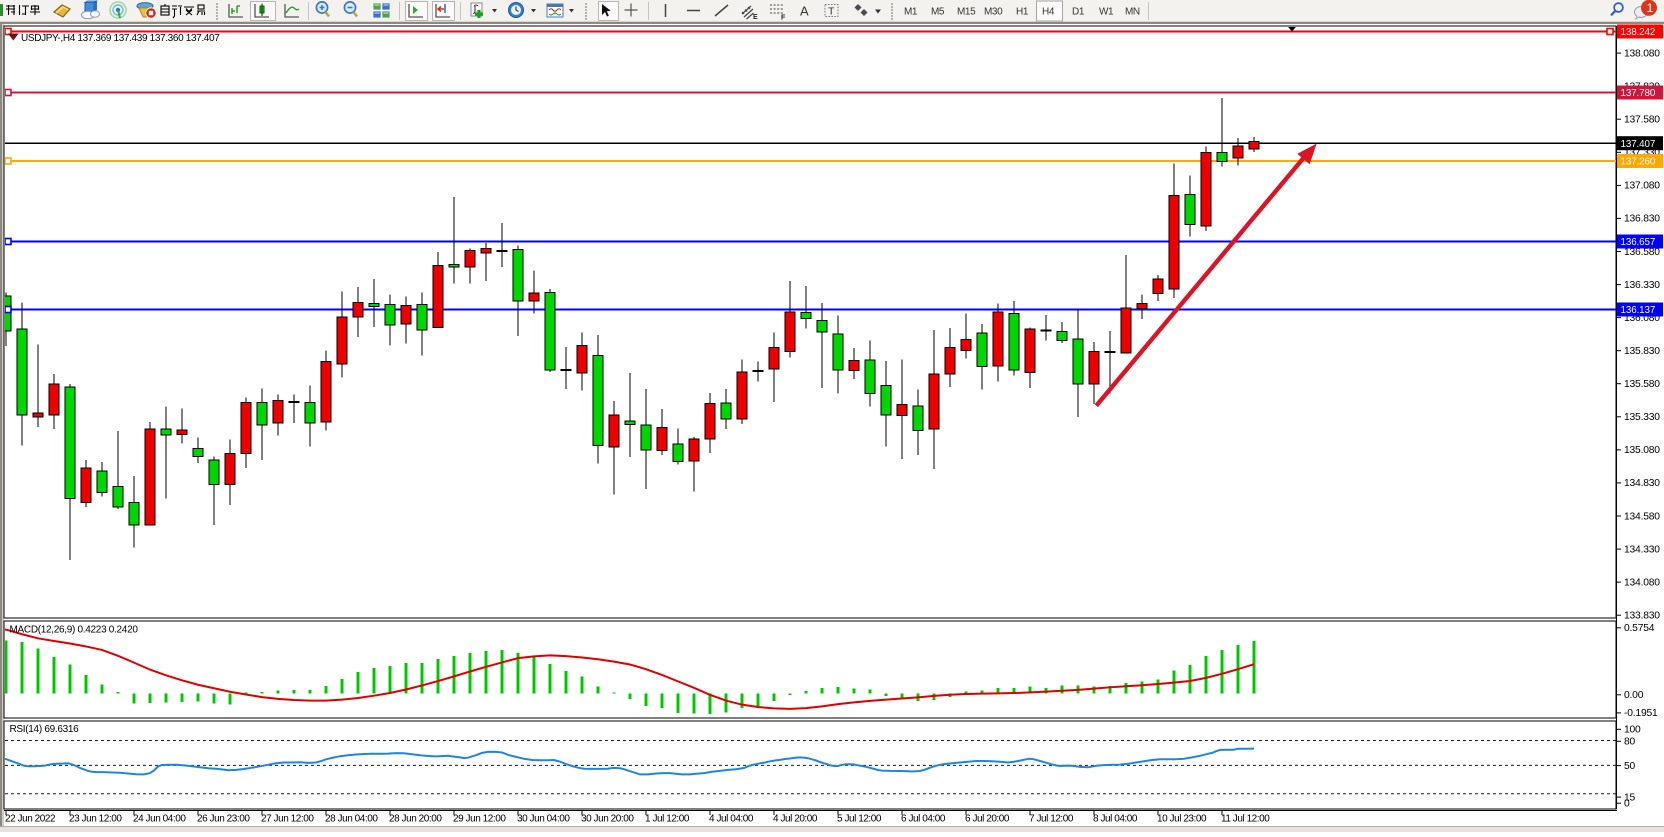 Image resolution: width=1664 pixels, height=837 pixels. I want to click on svg-text: 137.580, so click(1642, 120).